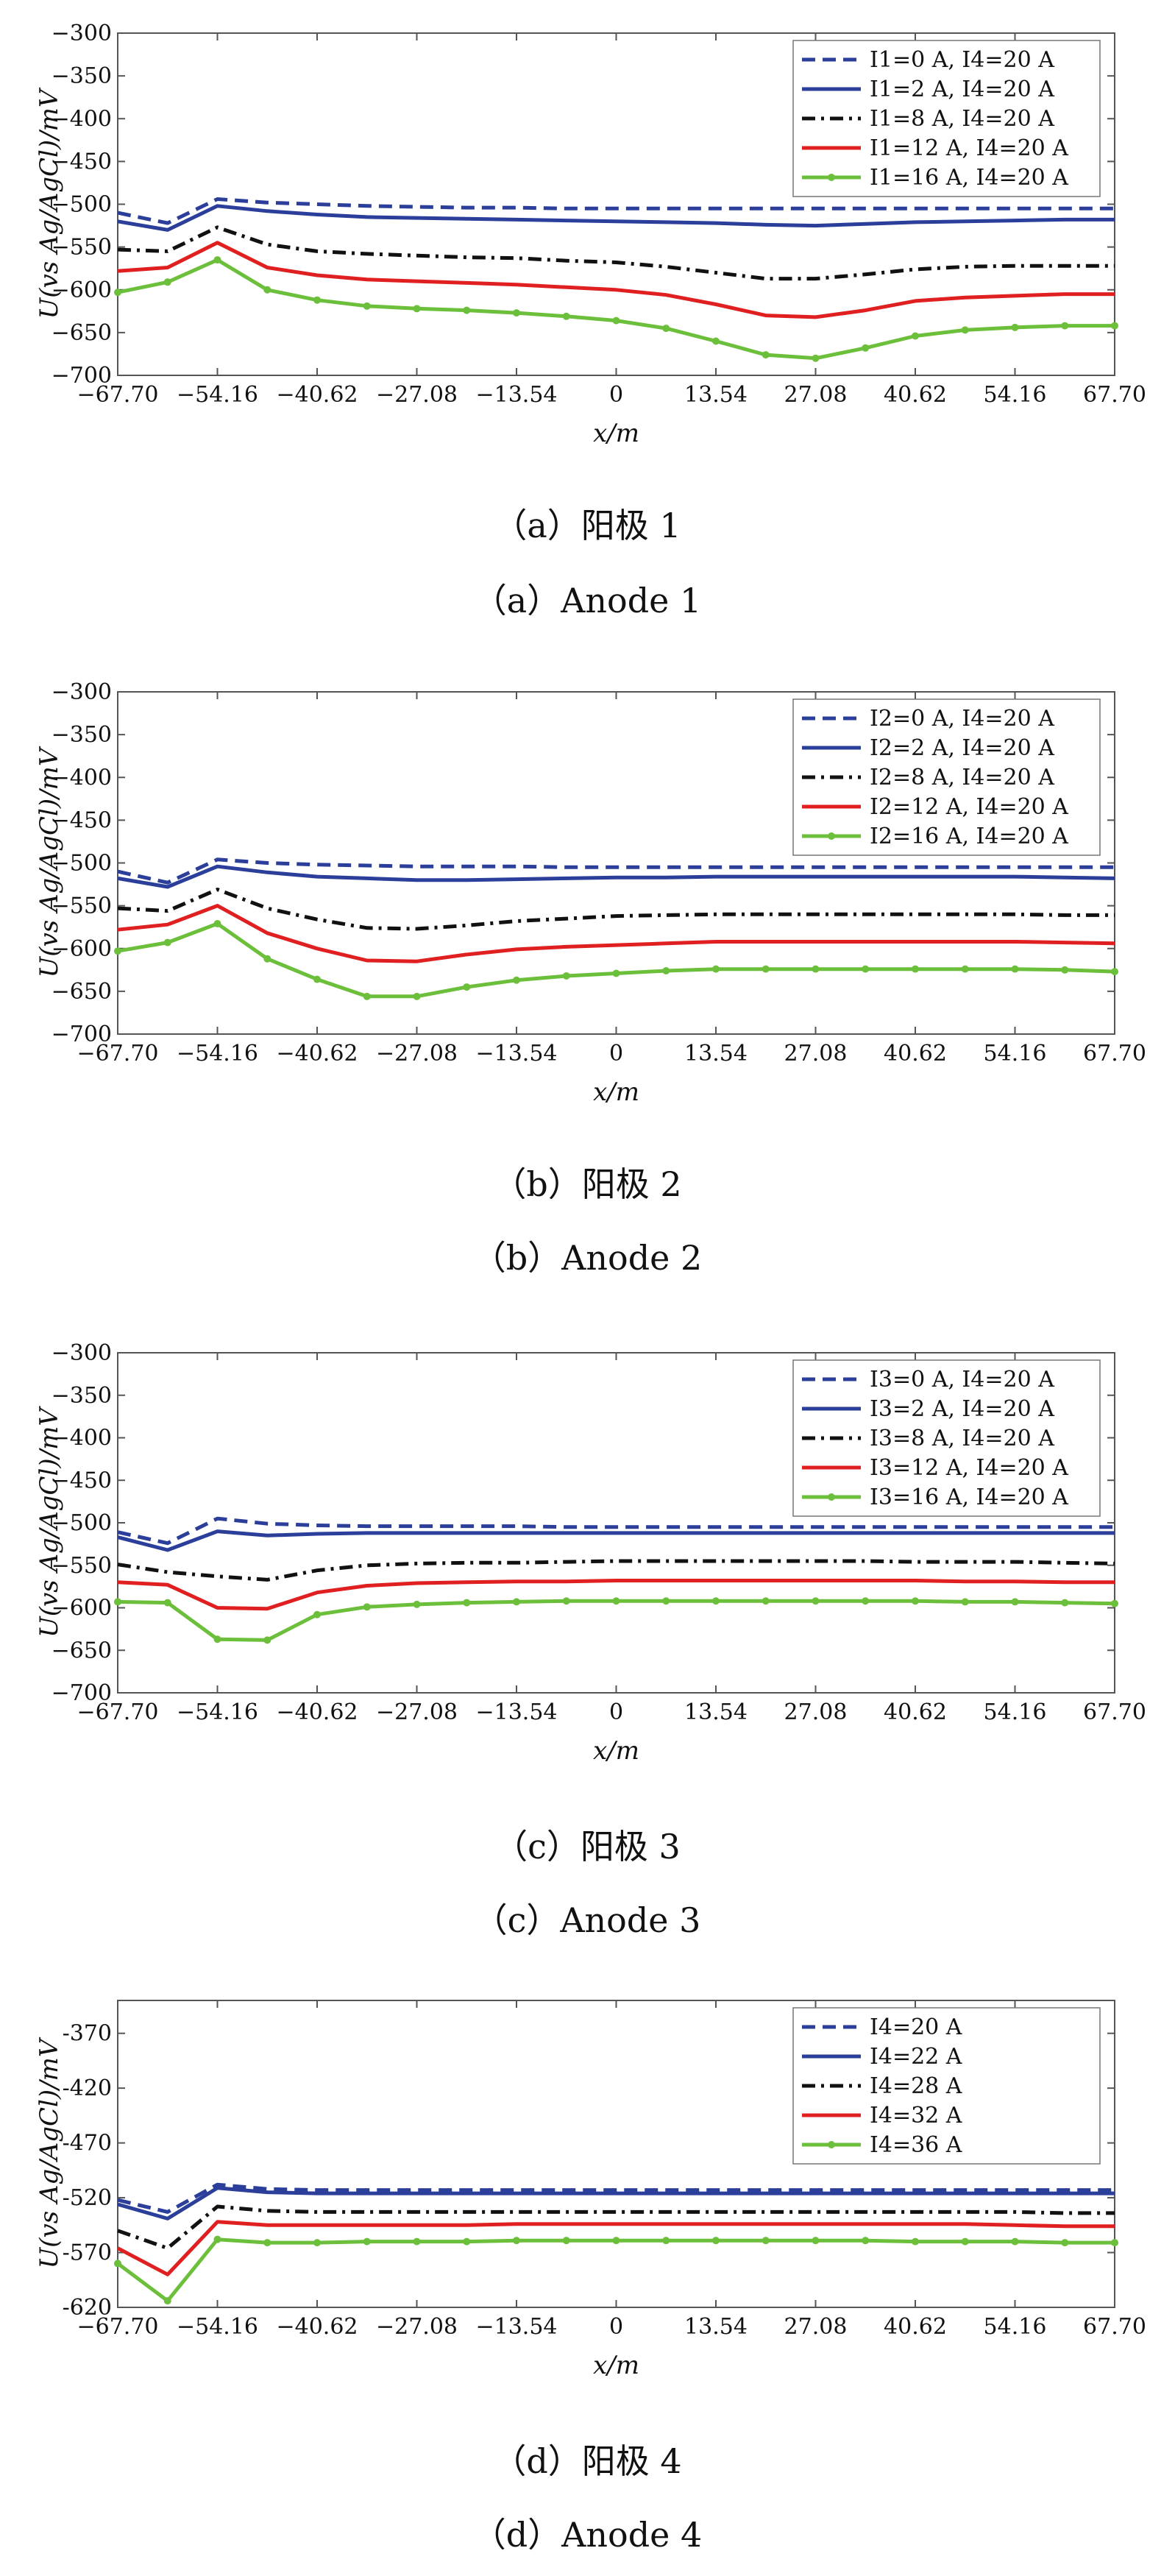  I want to click on x-tick-label: −13.54, so click(516, 1053).